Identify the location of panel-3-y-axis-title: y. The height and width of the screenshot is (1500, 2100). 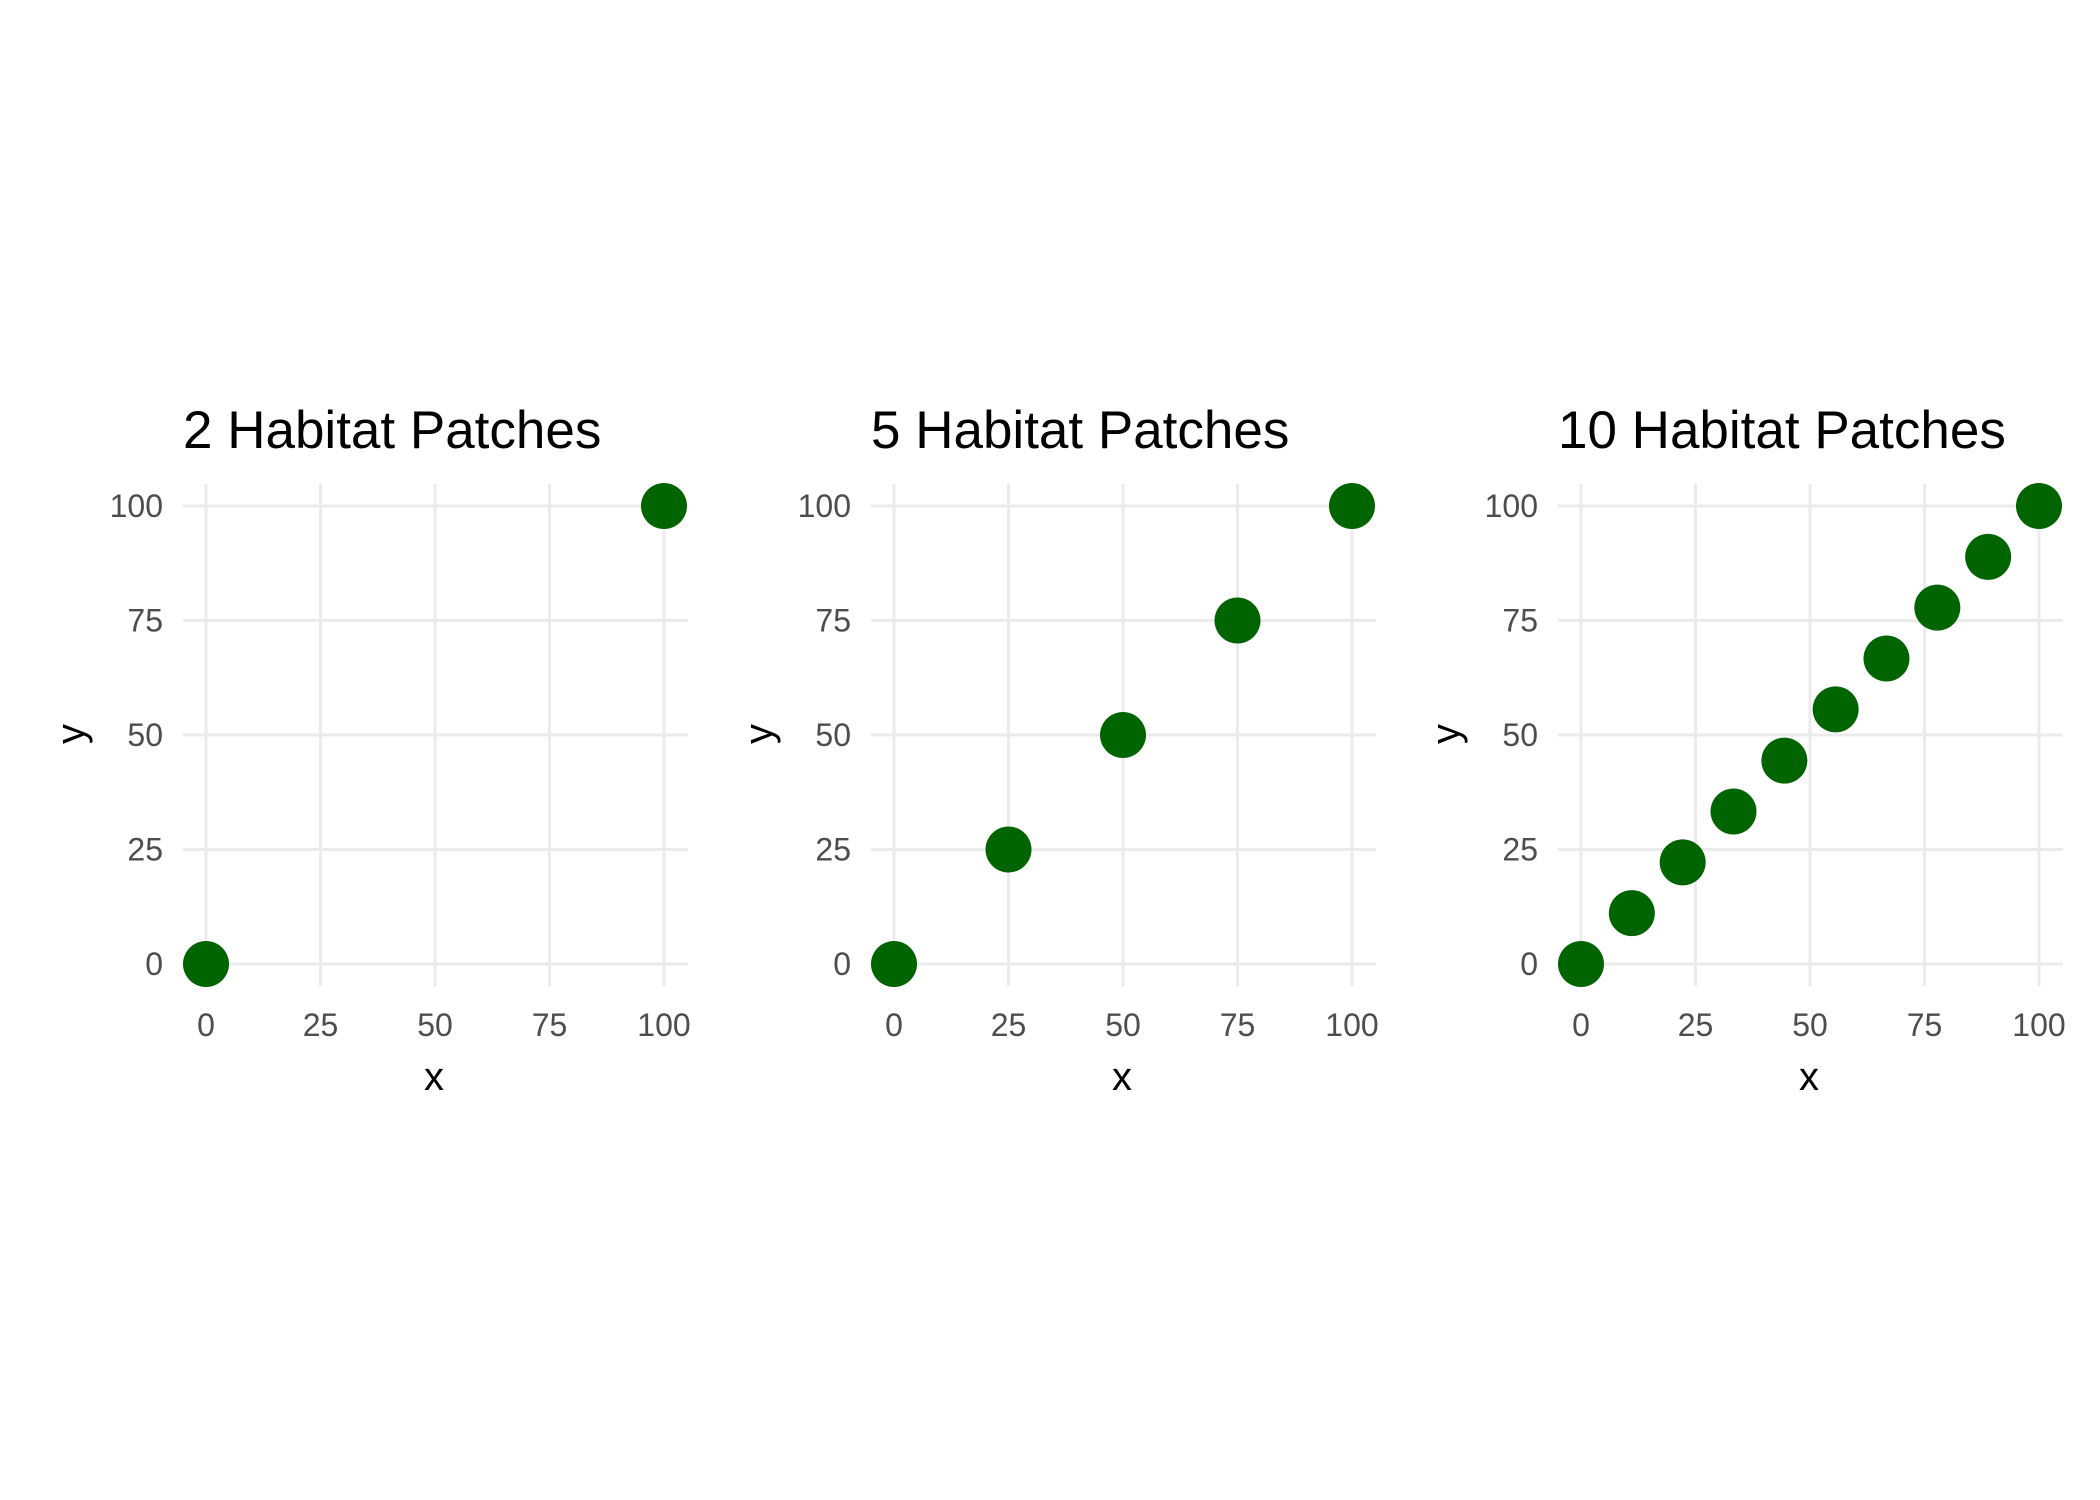
(1446, 734).